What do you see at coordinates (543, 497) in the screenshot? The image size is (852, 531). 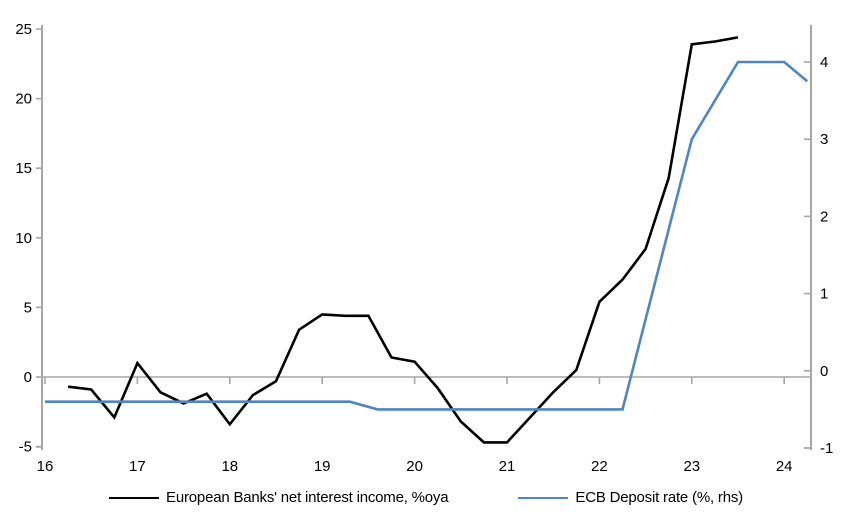 I see `legend-swatch-blue-line-icon` at bounding box center [543, 497].